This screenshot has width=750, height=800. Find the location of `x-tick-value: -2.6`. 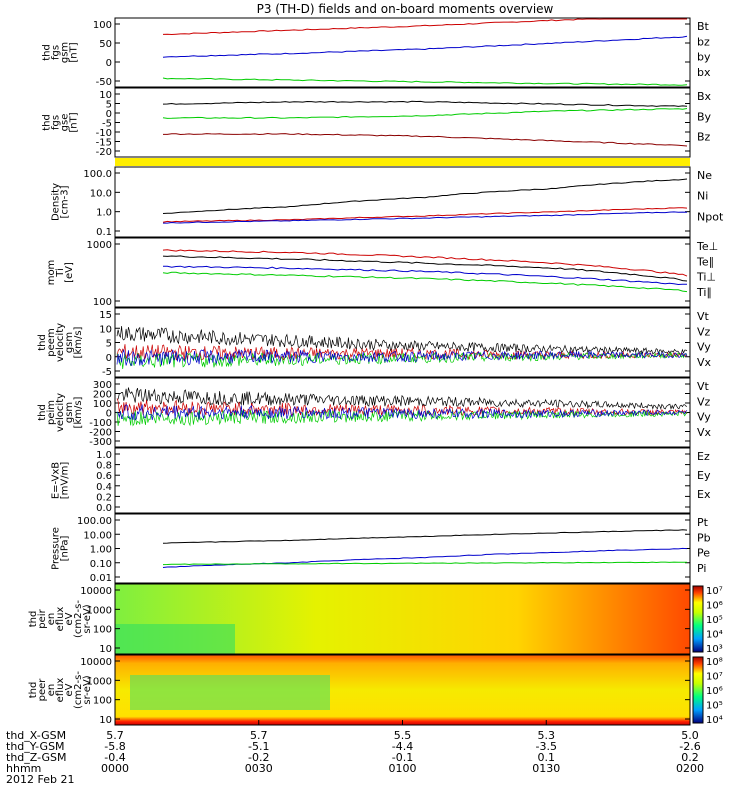

x-tick-value: -2.6 is located at coordinates (689, 746).